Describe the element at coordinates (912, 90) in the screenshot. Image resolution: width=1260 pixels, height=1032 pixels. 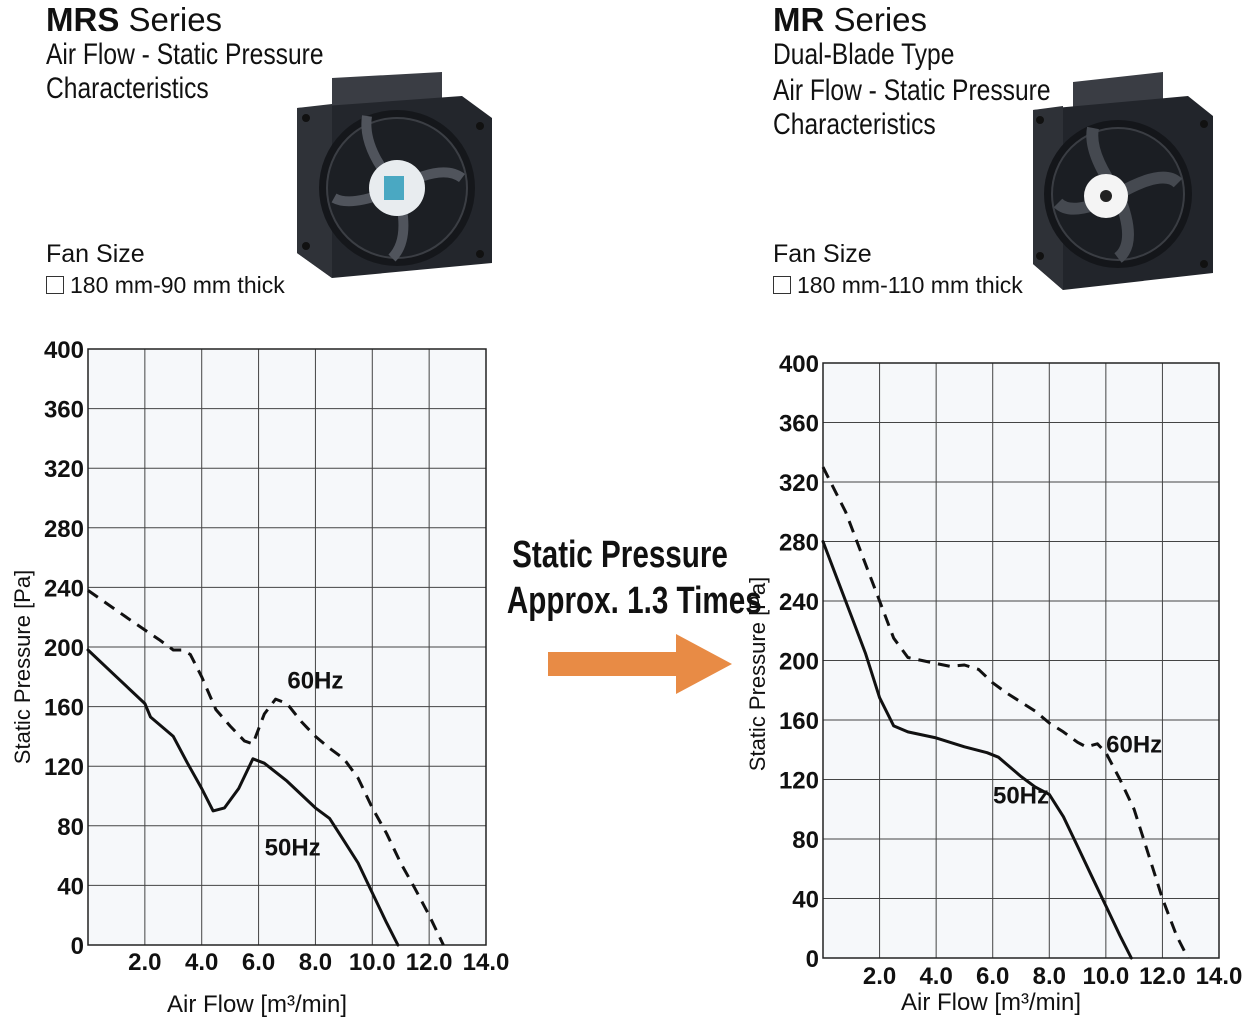
I see `right-subtitle-line-2: Air Flow - Static Pressure` at that location.